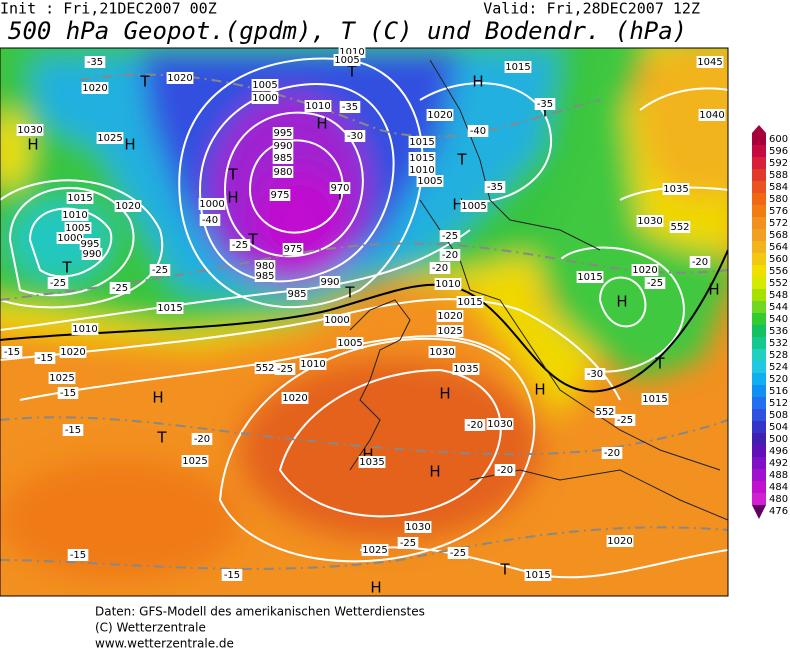  I want to click on colorbar-label: 488, so click(778, 475).